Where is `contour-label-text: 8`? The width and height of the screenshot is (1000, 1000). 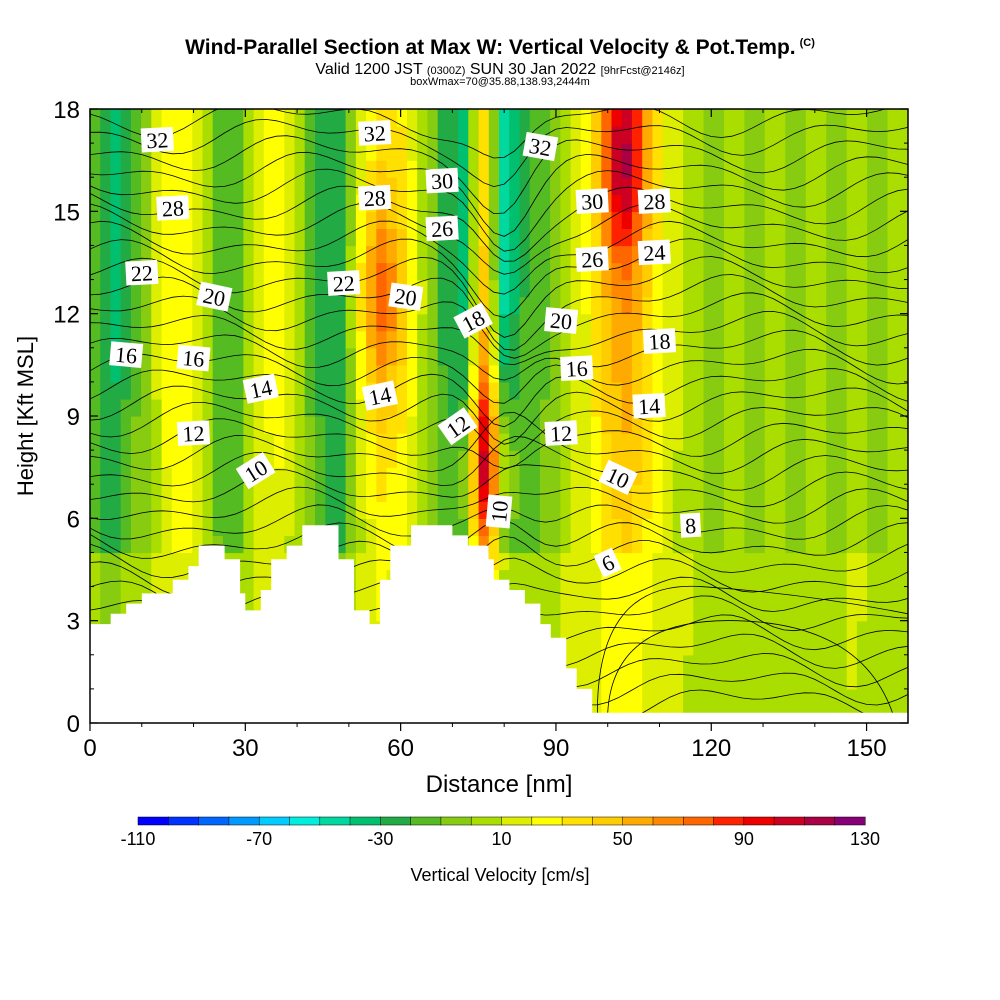 contour-label-text: 8 is located at coordinates (690, 526).